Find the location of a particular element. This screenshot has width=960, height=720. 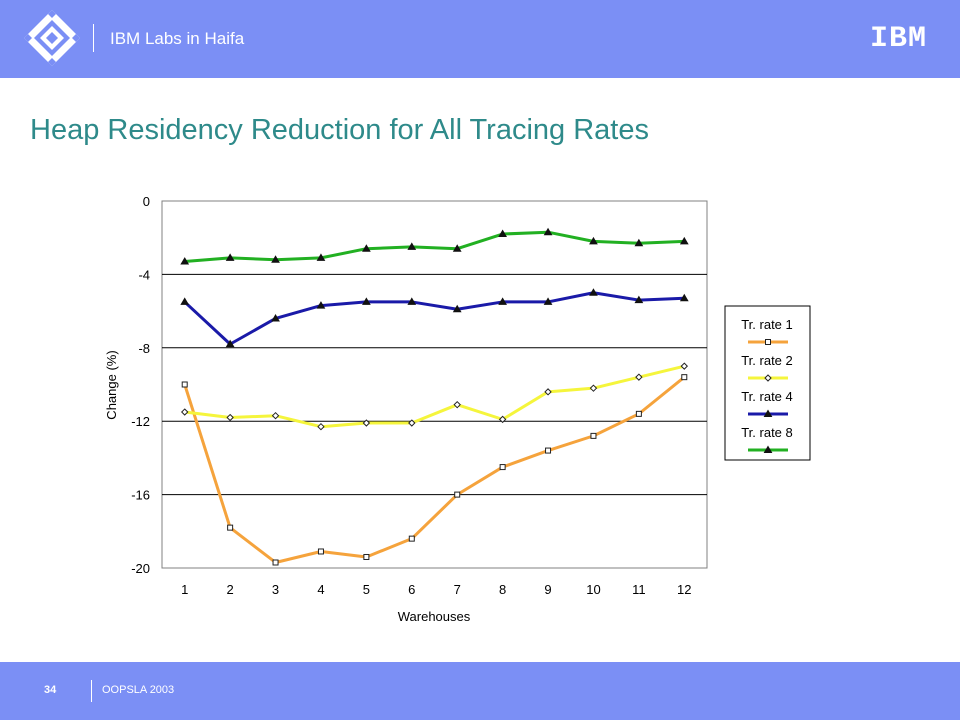

legend-label: Tr. rate 4 is located at coordinates (767, 396).